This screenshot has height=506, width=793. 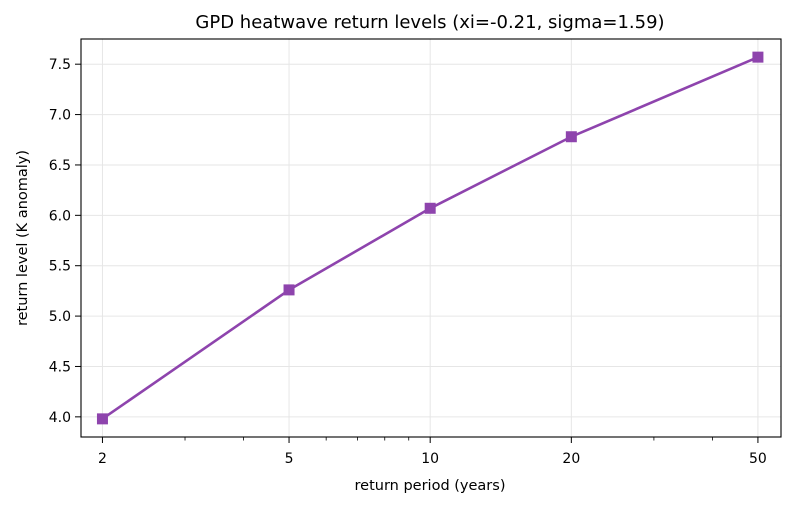 I want to click on y-tick-label: 6.5, so click(x=60, y=166).